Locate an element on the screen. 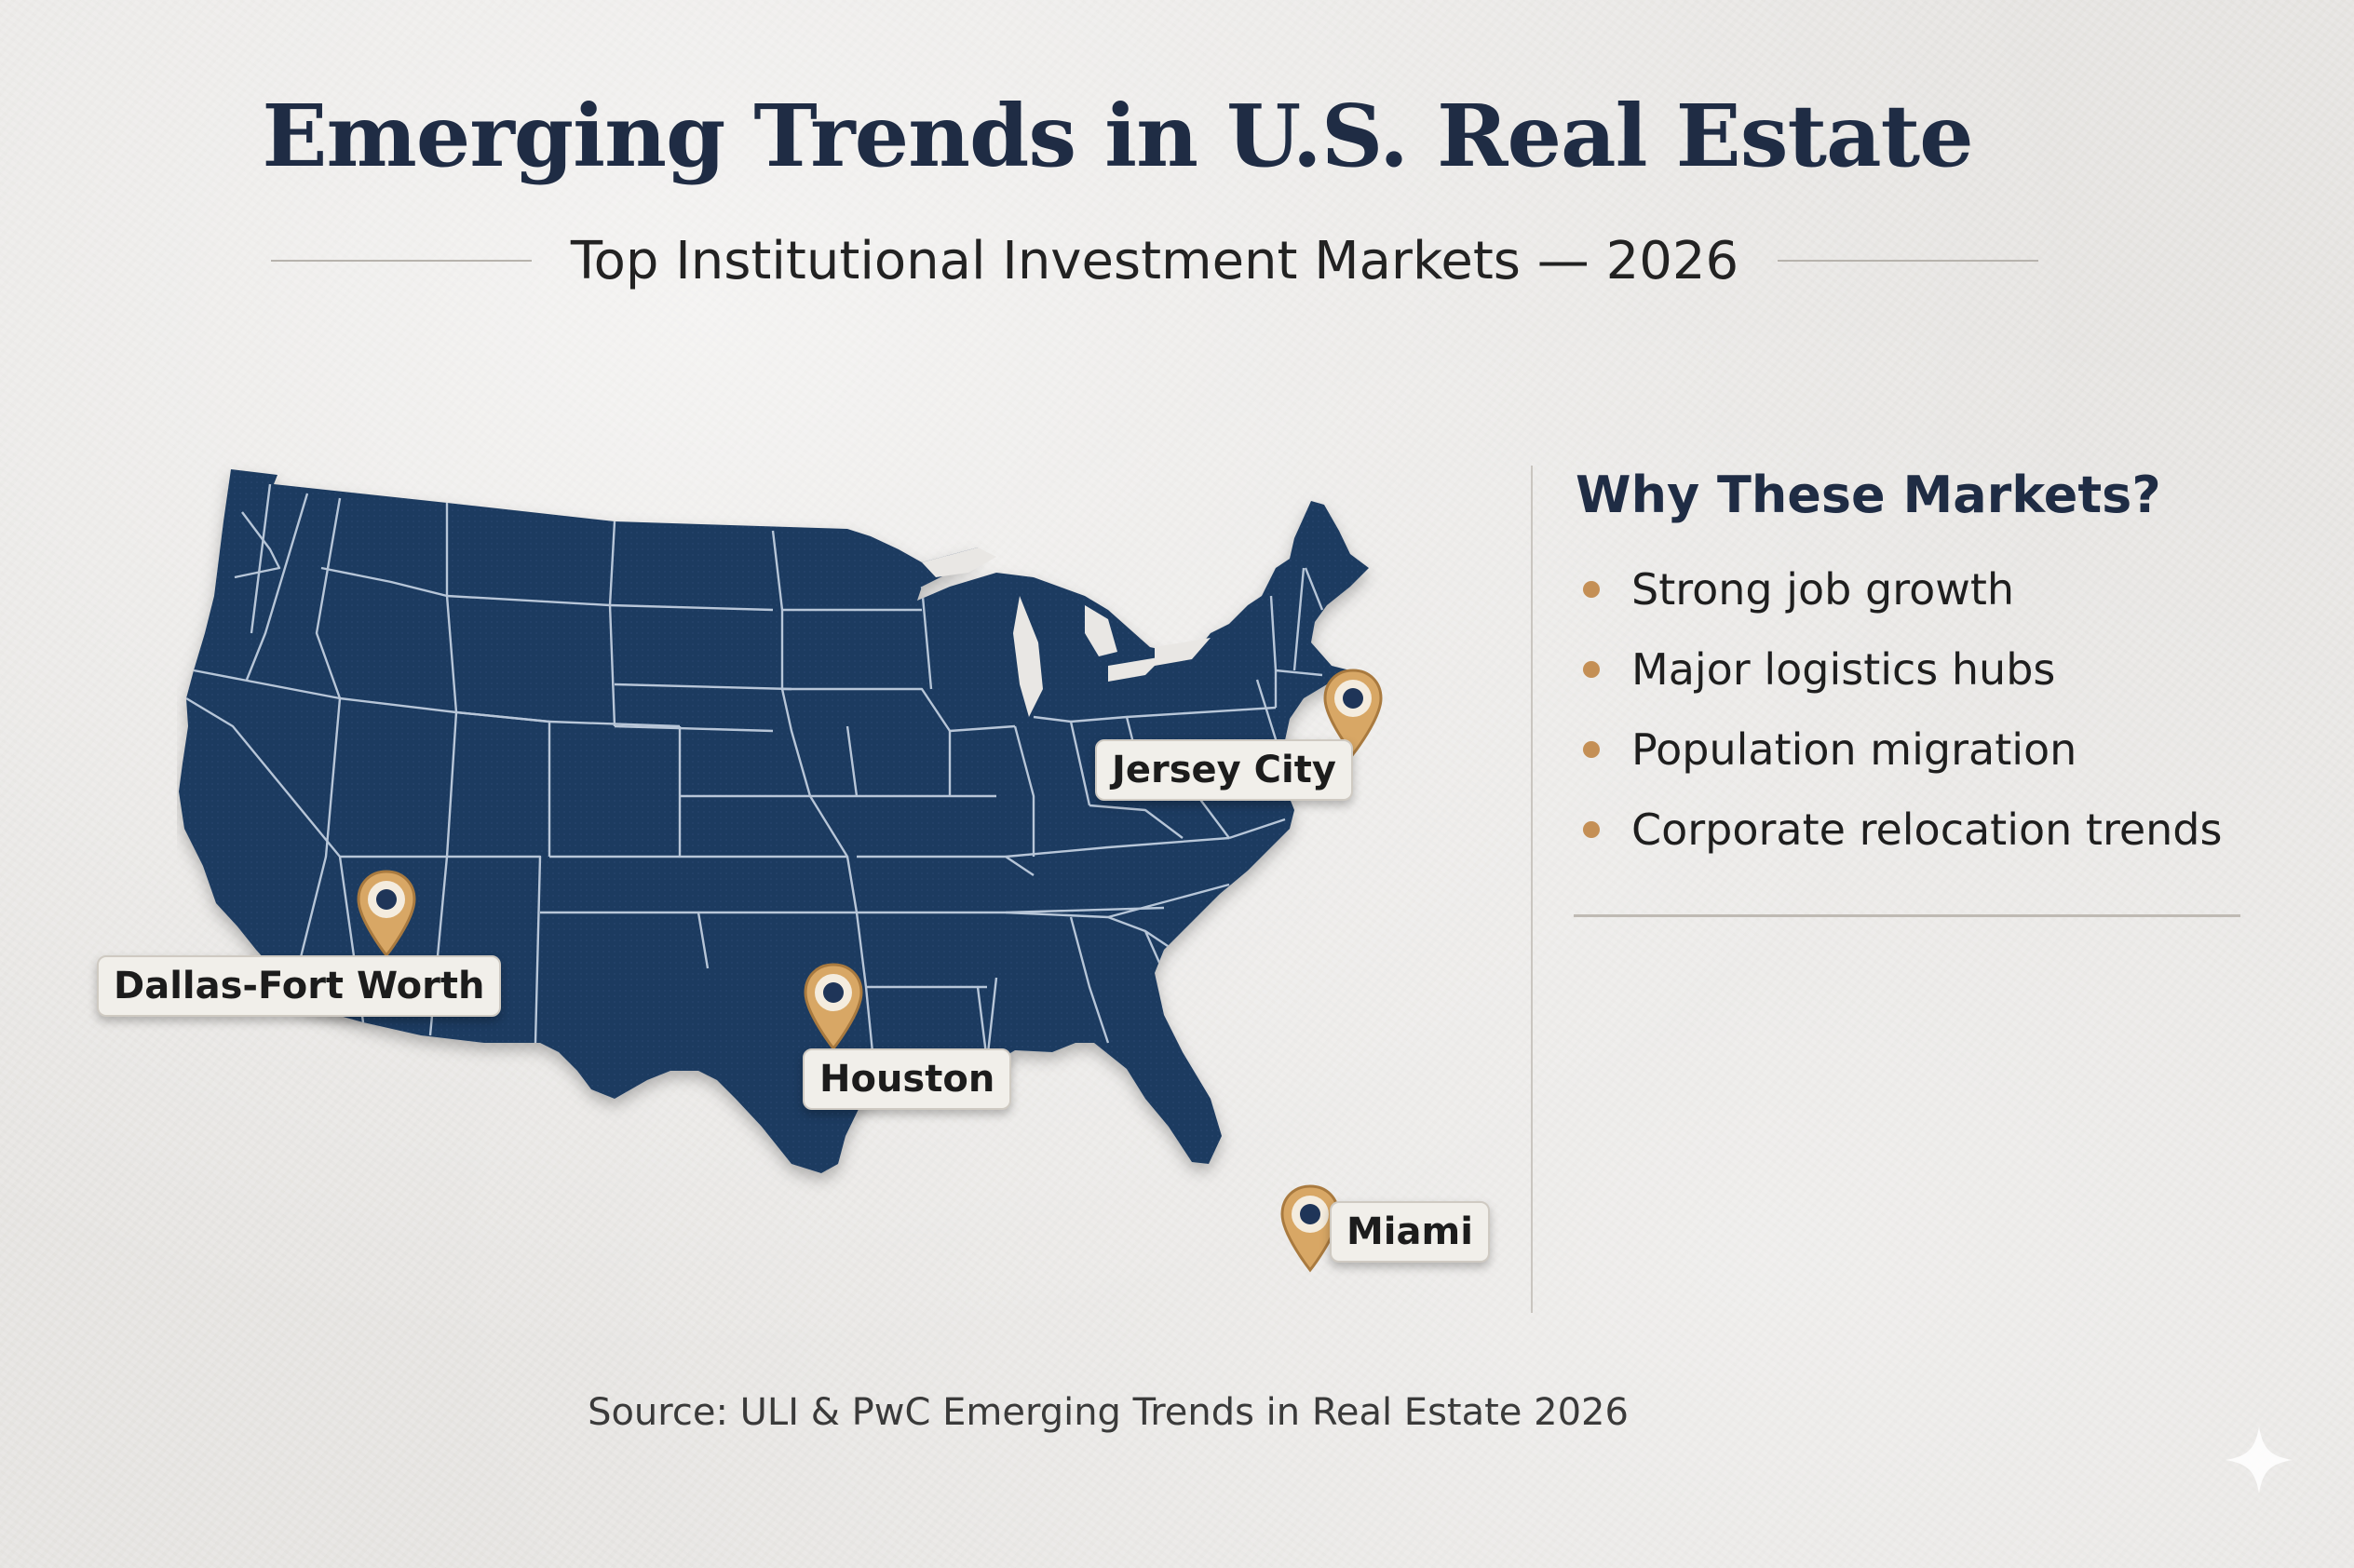 Image resolution: width=2354 pixels, height=1568 pixels. sidebar-title: Why These Markets? is located at coordinates (1868, 495).